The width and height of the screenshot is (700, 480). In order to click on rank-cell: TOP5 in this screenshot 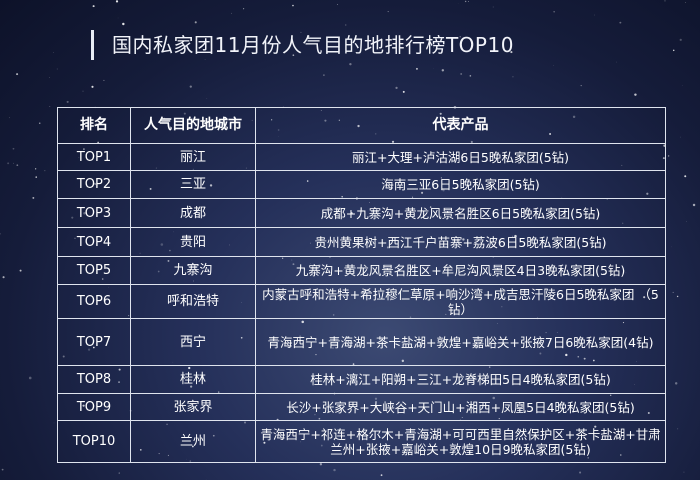, I will do `click(94, 270)`.